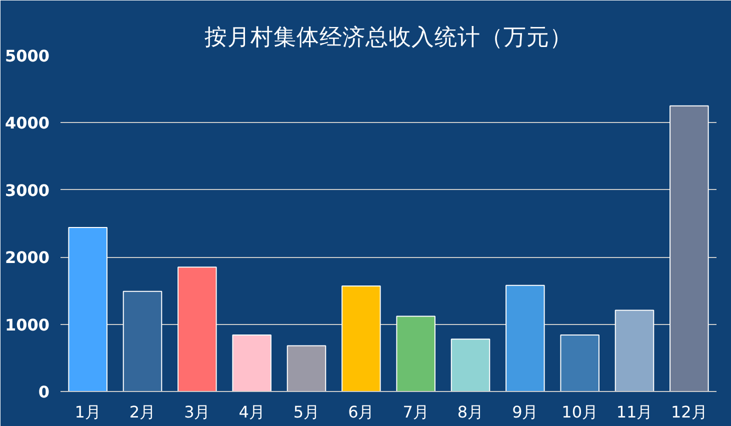  Describe the element at coordinates (634, 412) in the screenshot. I see `x-tick-label: 11月` at that location.